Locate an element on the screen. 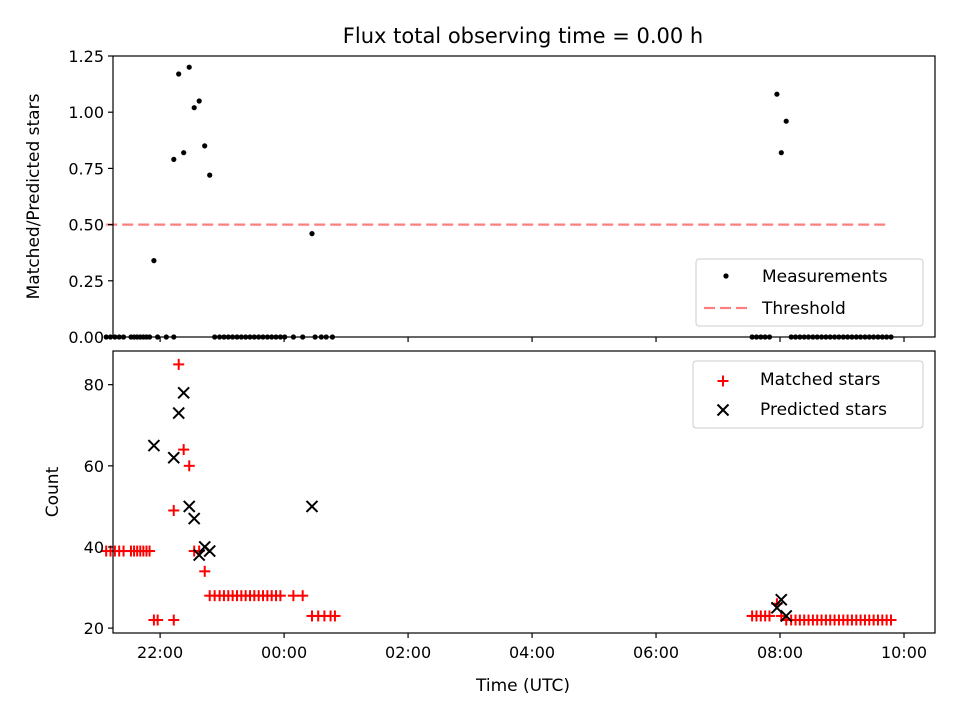 The width and height of the screenshot is (960, 720). legend-predicted-label: Predicted stars is located at coordinates (823, 410).